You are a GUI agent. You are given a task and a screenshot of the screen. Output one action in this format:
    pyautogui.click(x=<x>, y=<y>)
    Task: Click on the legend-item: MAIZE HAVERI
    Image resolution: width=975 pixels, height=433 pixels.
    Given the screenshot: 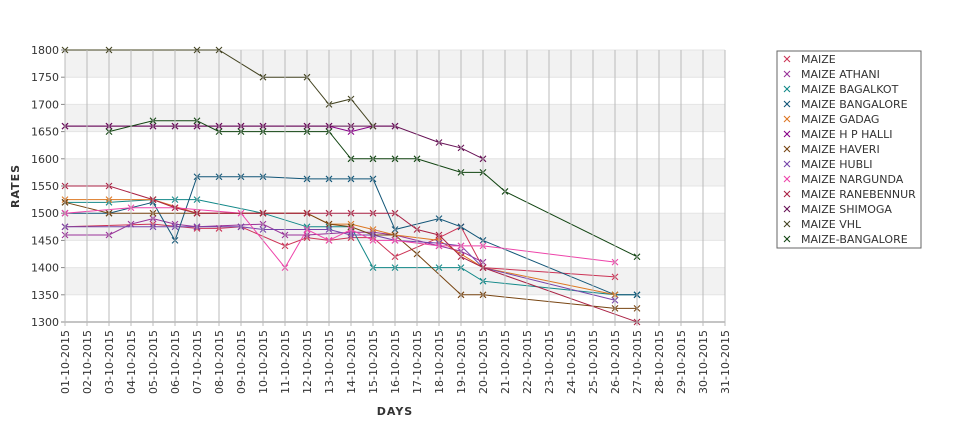 What is the action you would take?
    pyautogui.click(x=831, y=149)
    